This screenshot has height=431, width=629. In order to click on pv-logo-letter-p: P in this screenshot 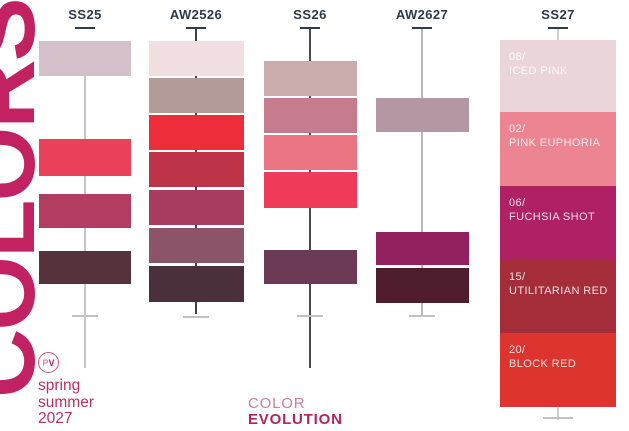, I will do `click(45, 362)`.